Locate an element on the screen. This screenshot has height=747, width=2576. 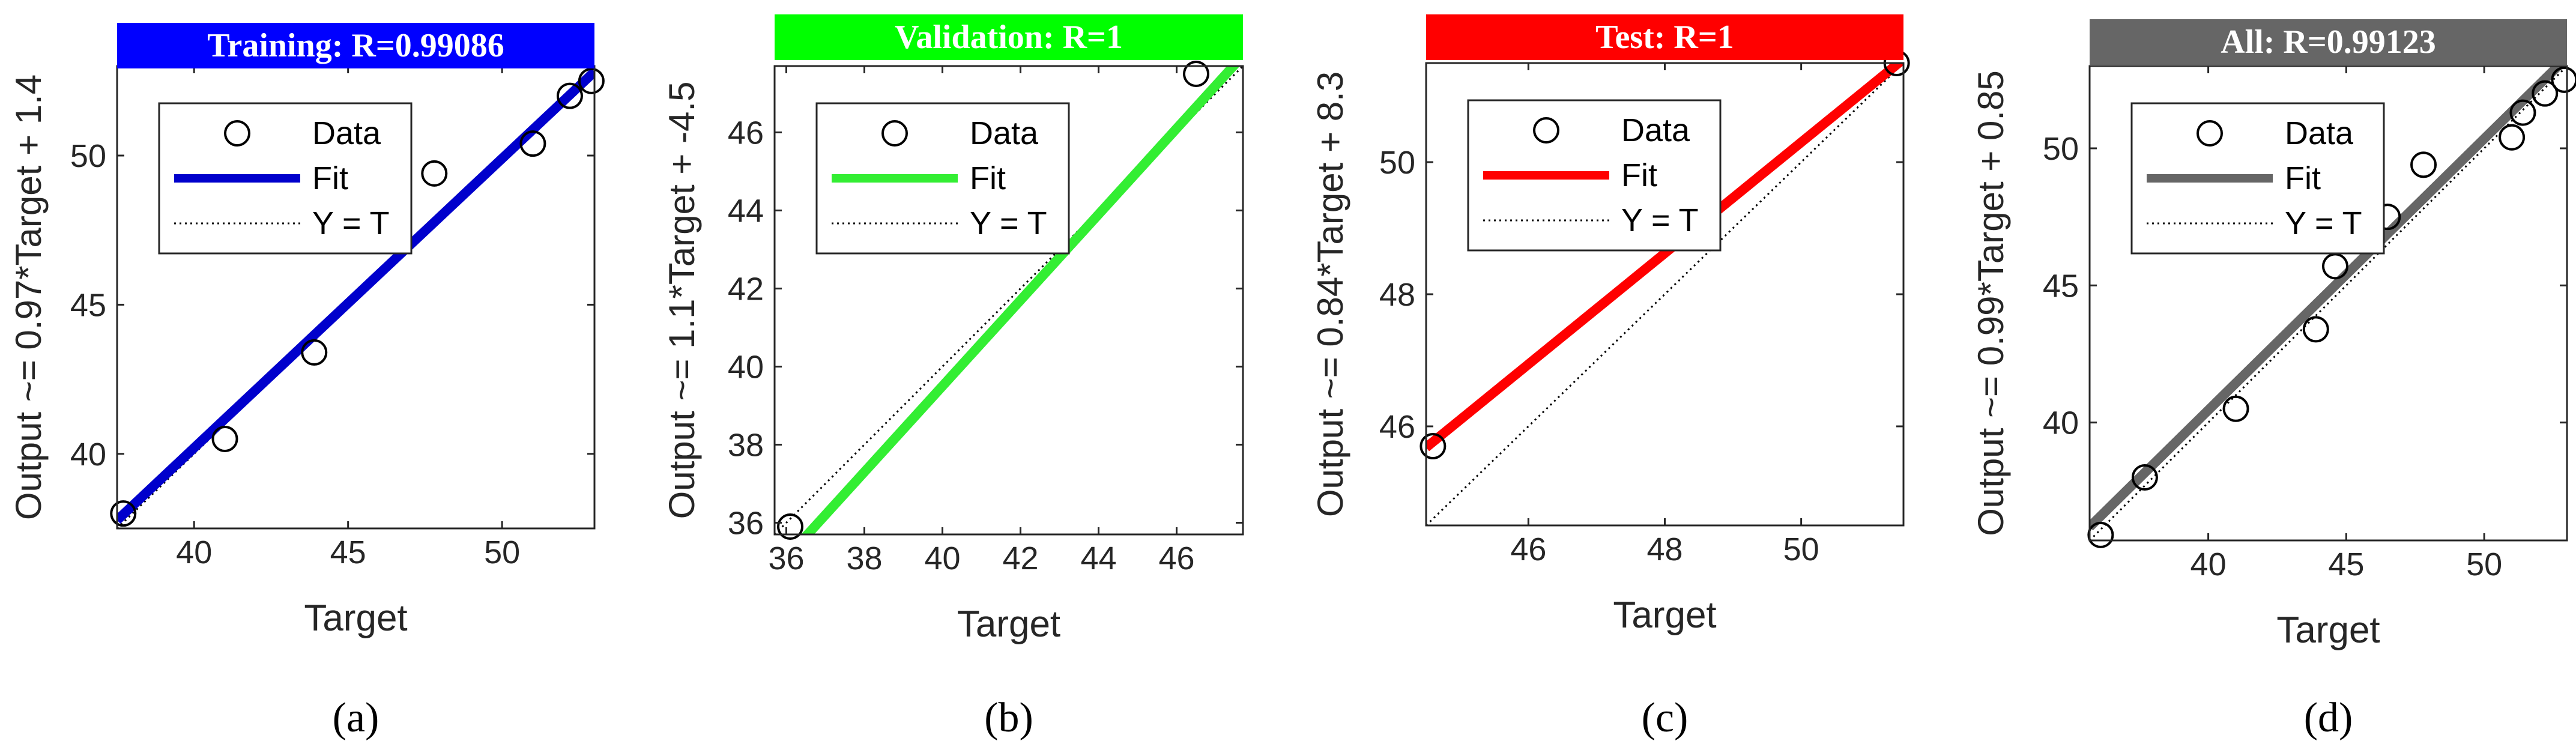
x-tick-label: 48 is located at coordinates (1664, 549).